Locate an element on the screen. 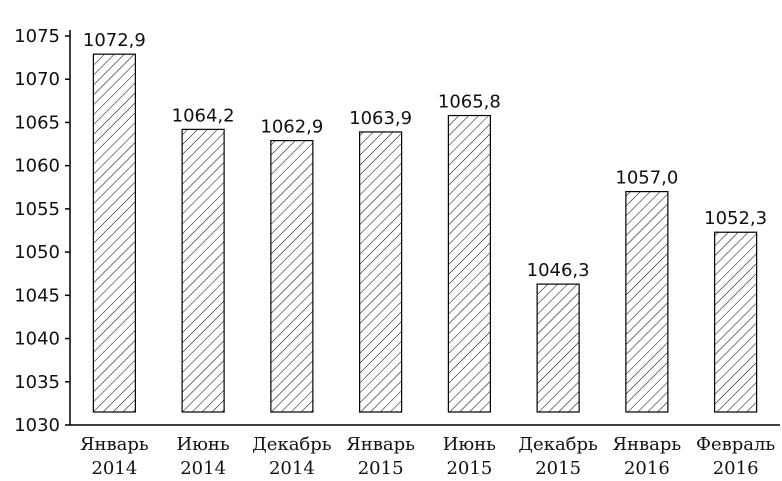 The width and height of the screenshot is (782, 481). y-tick-label: 1065 is located at coordinates (37, 122).